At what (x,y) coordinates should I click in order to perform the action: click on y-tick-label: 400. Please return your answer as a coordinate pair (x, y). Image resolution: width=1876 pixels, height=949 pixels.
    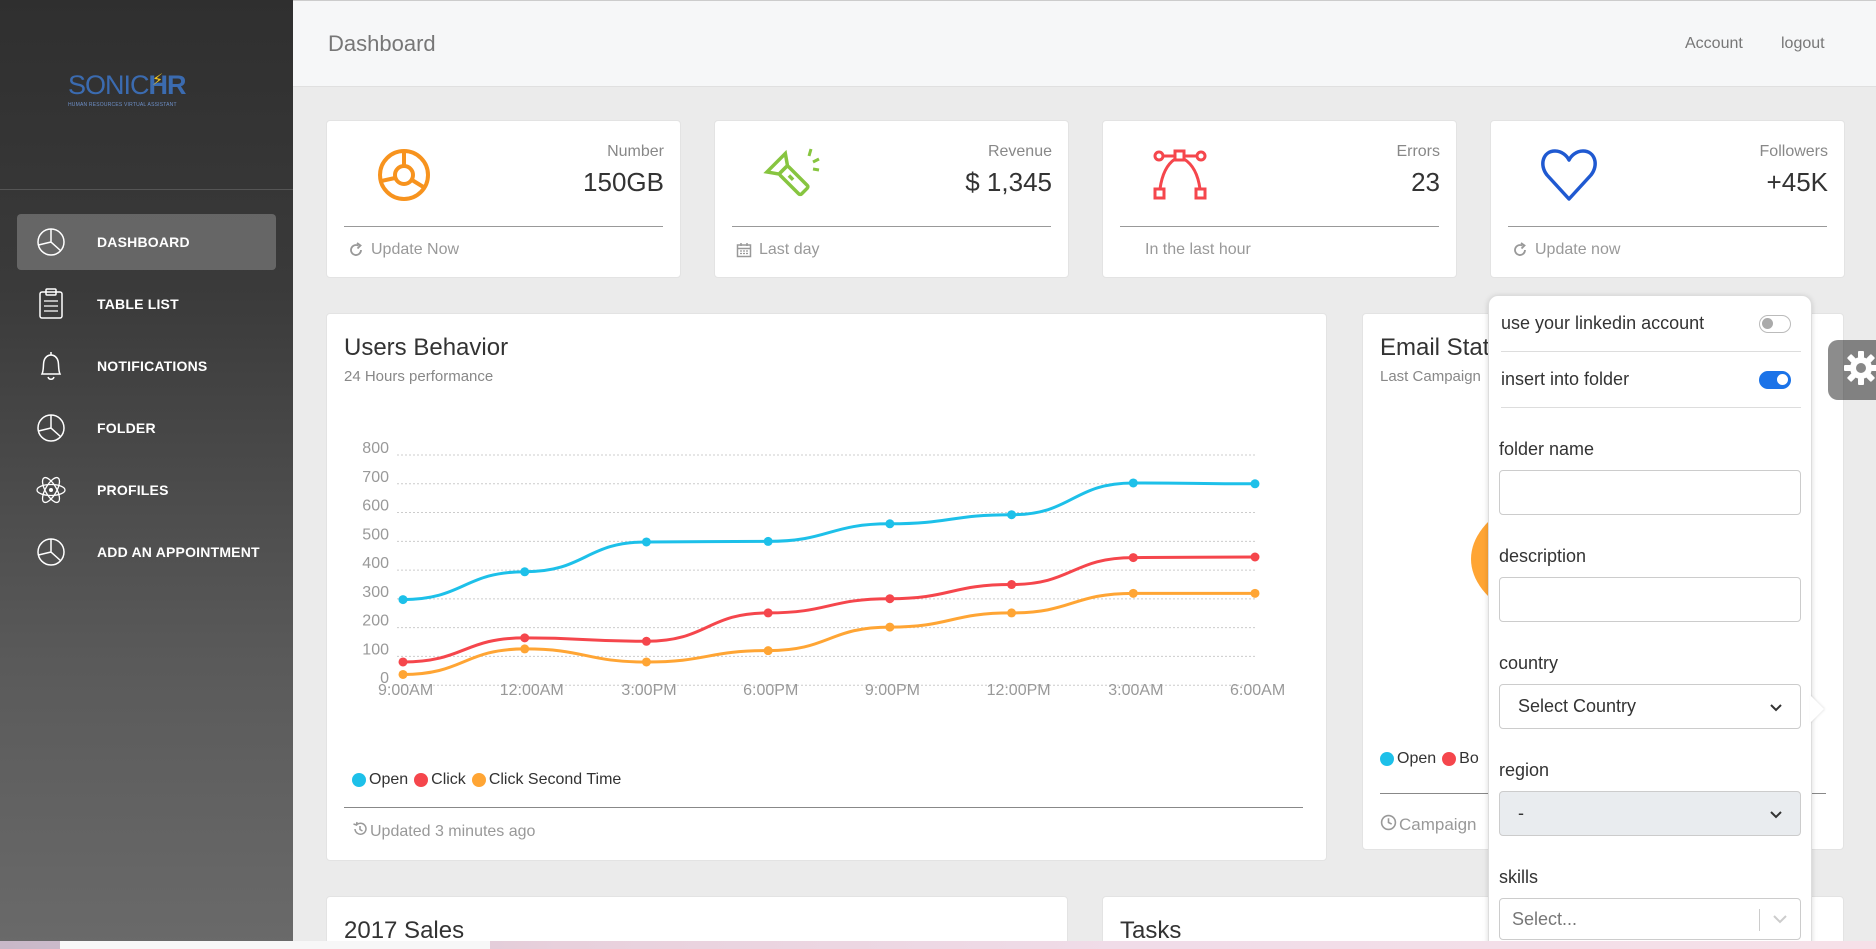
    Looking at the image, I should click on (375, 563).